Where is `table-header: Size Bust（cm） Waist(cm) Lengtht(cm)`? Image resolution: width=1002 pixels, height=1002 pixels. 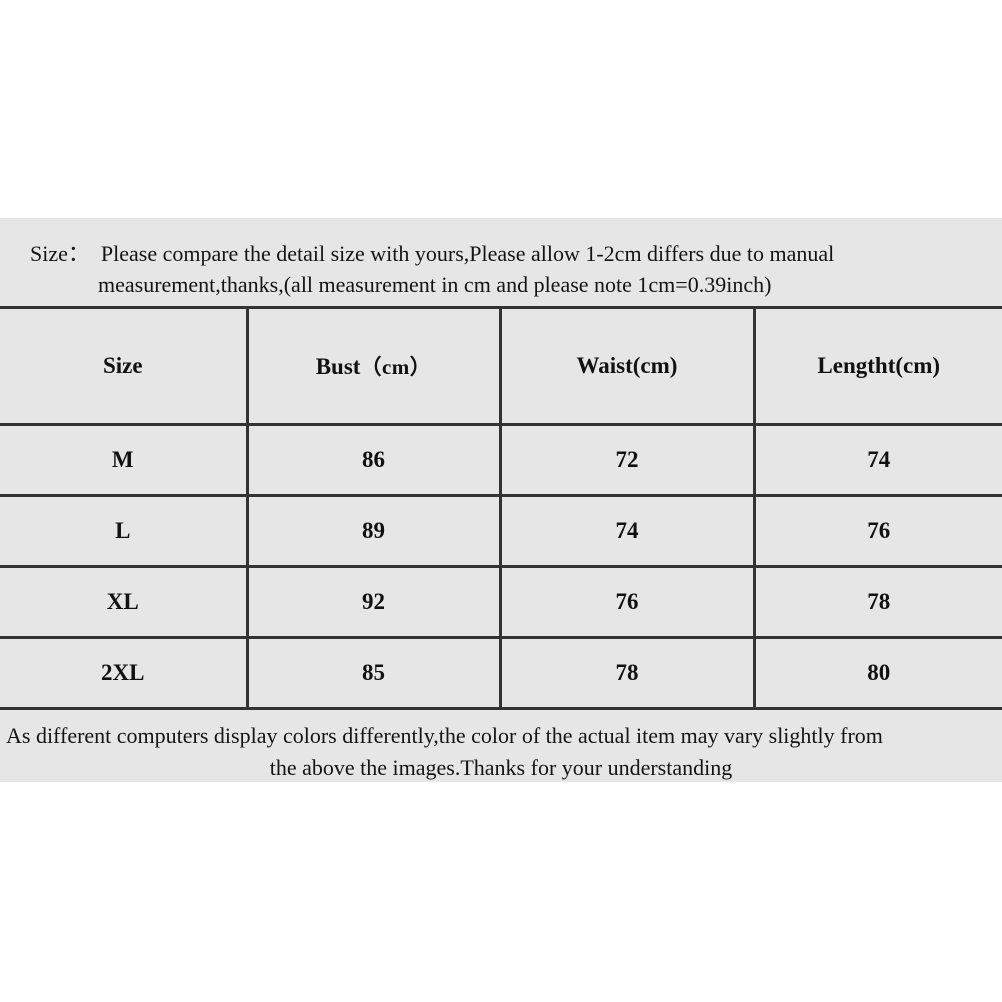
table-header: Size Bust（cm） Waist(cm) Lengtht(cm) is located at coordinates (501, 366).